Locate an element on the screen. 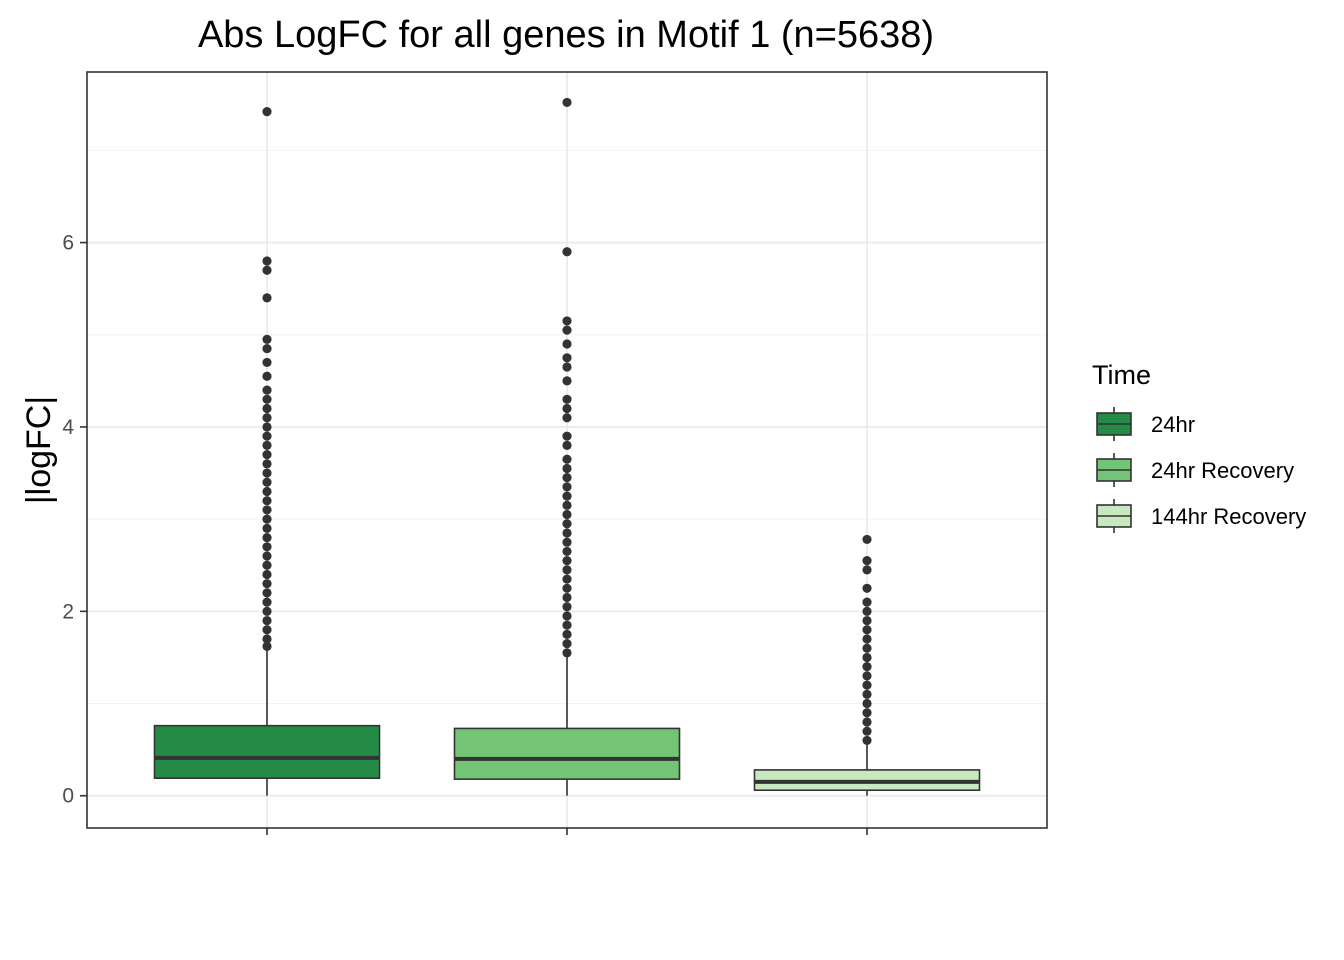 Image resolution: width=1344 pixels, height=960 pixels. box-24hr is located at coordinates (267, 451).